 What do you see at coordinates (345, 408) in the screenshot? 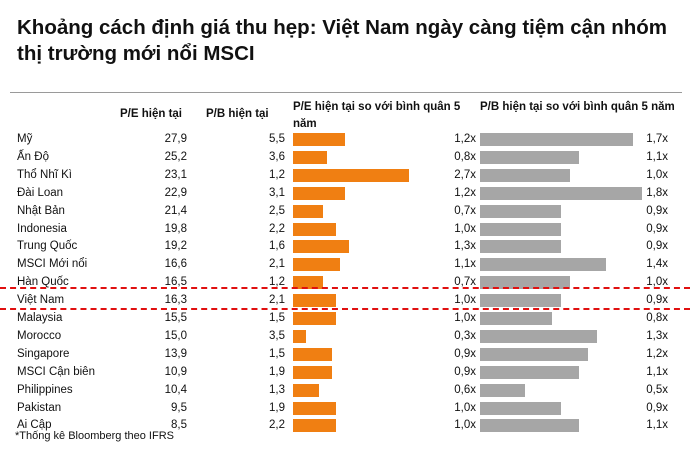
I see `table-row: Pakistan 9,5 1,9 1,0x 0,9x` at bounding box center [345, 408].